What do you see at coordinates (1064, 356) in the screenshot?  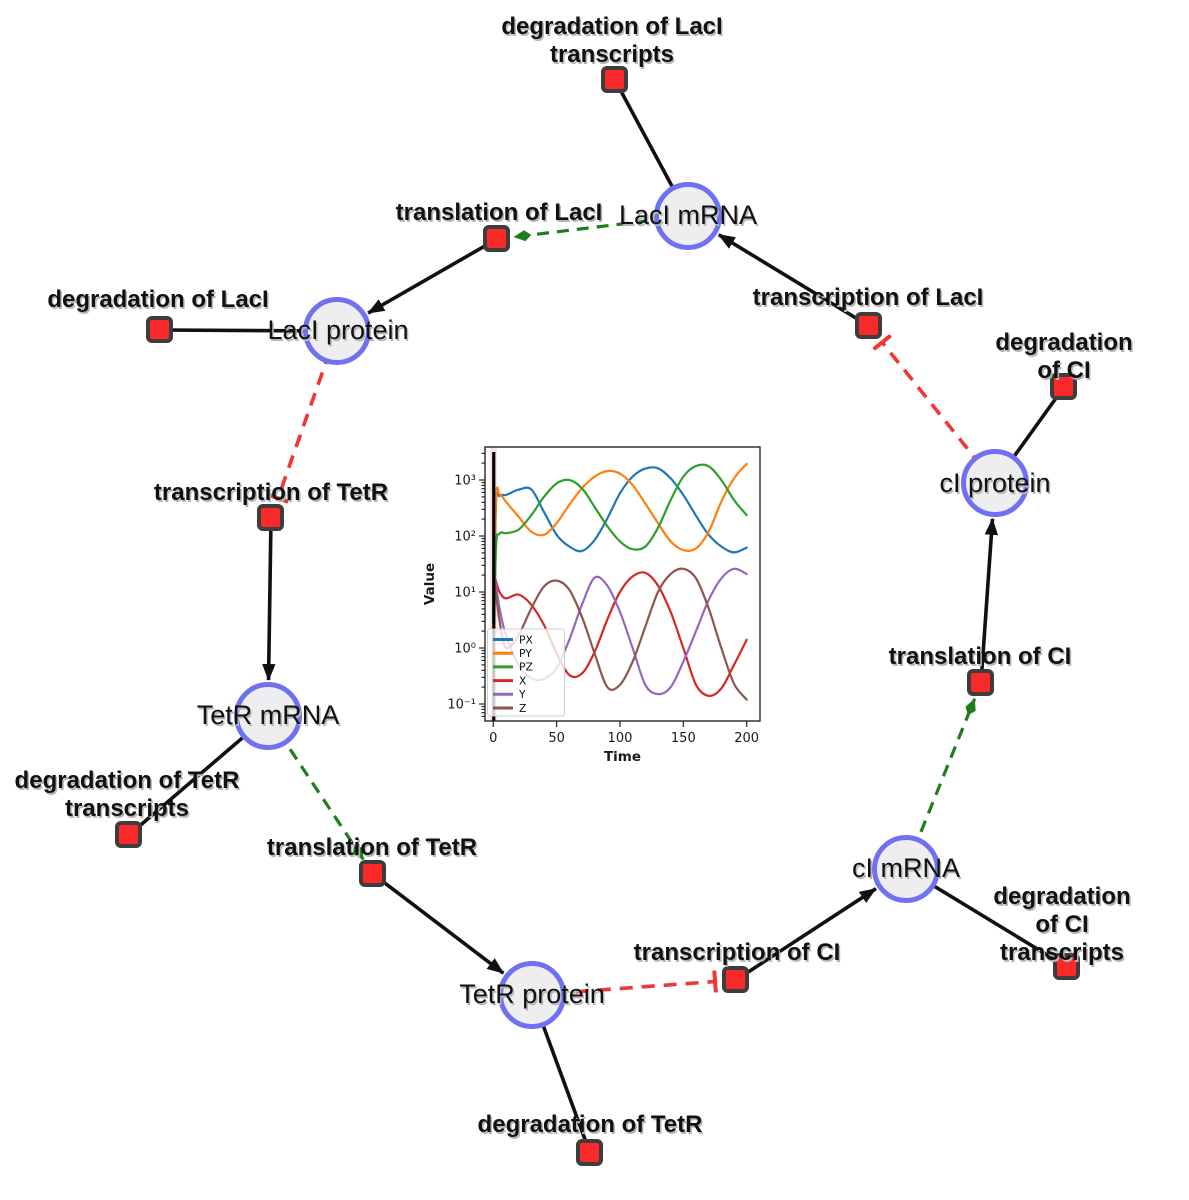 I see `reaction-label-degradation-ci: degradation of CI` at bounding box center [1064, 356].